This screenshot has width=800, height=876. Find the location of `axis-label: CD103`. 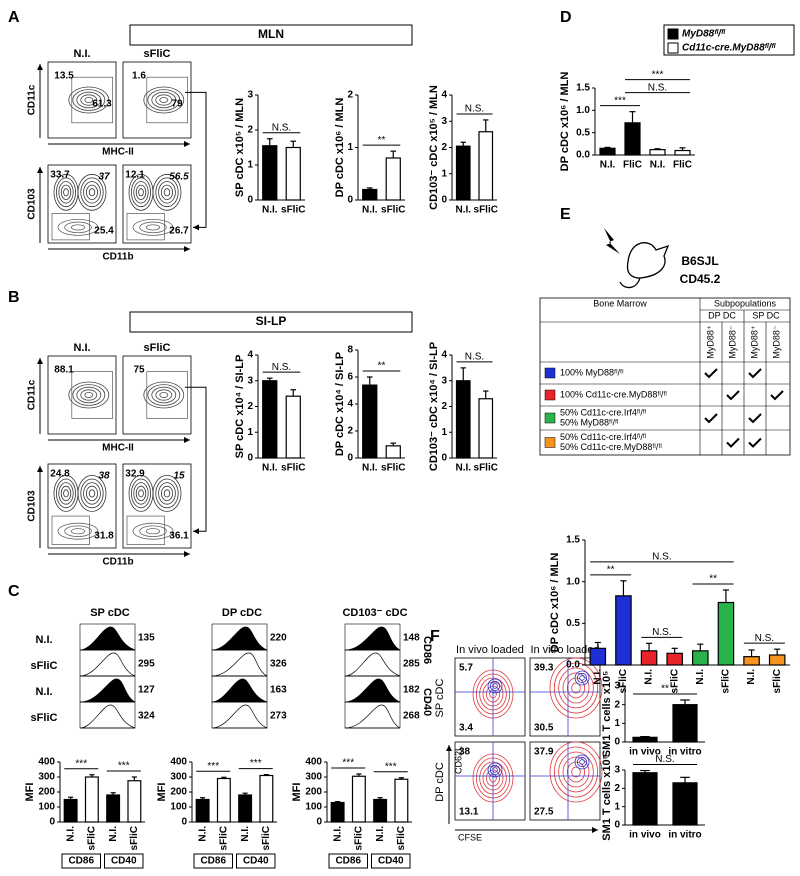

axis-label: CD103 is located at coordinates (32, 506).